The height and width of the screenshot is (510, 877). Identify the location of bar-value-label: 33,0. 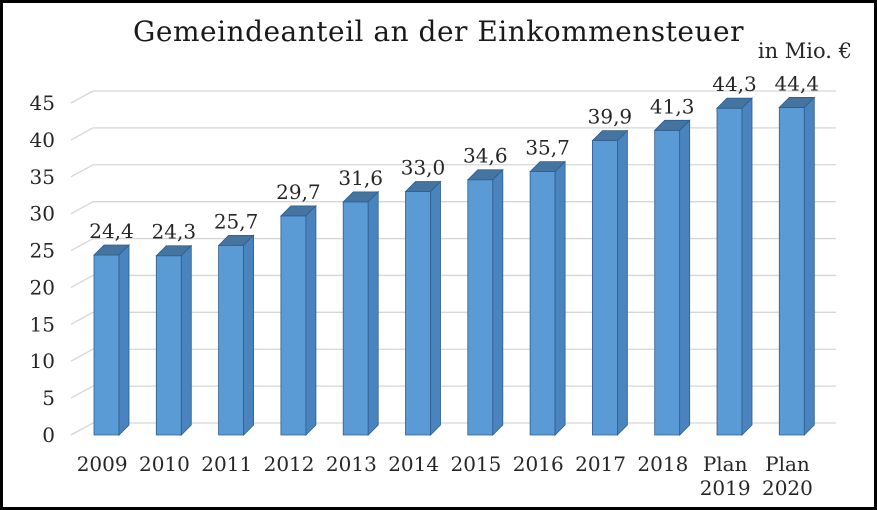
(423, 168).